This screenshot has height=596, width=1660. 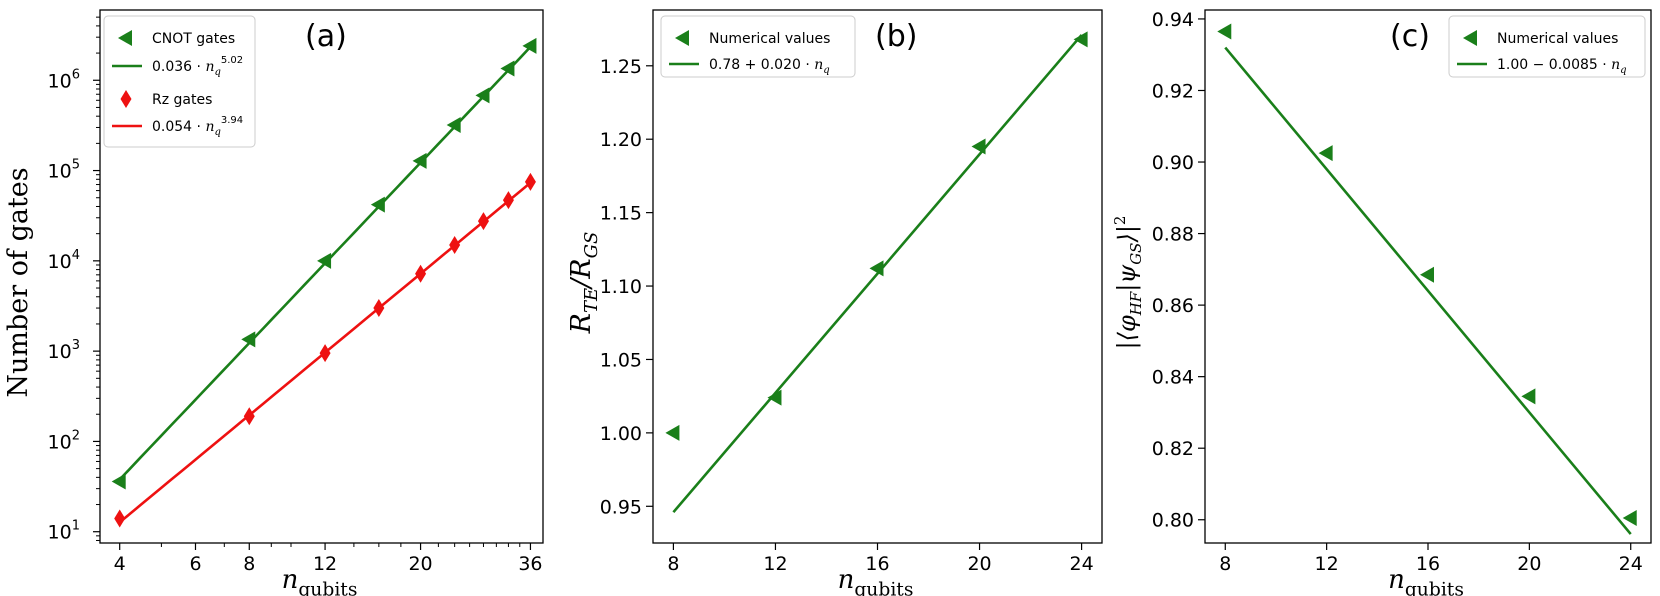 I want to click on legend: Numerical values 0.78 + 0.020 · nq, so click(x=758, y=46).